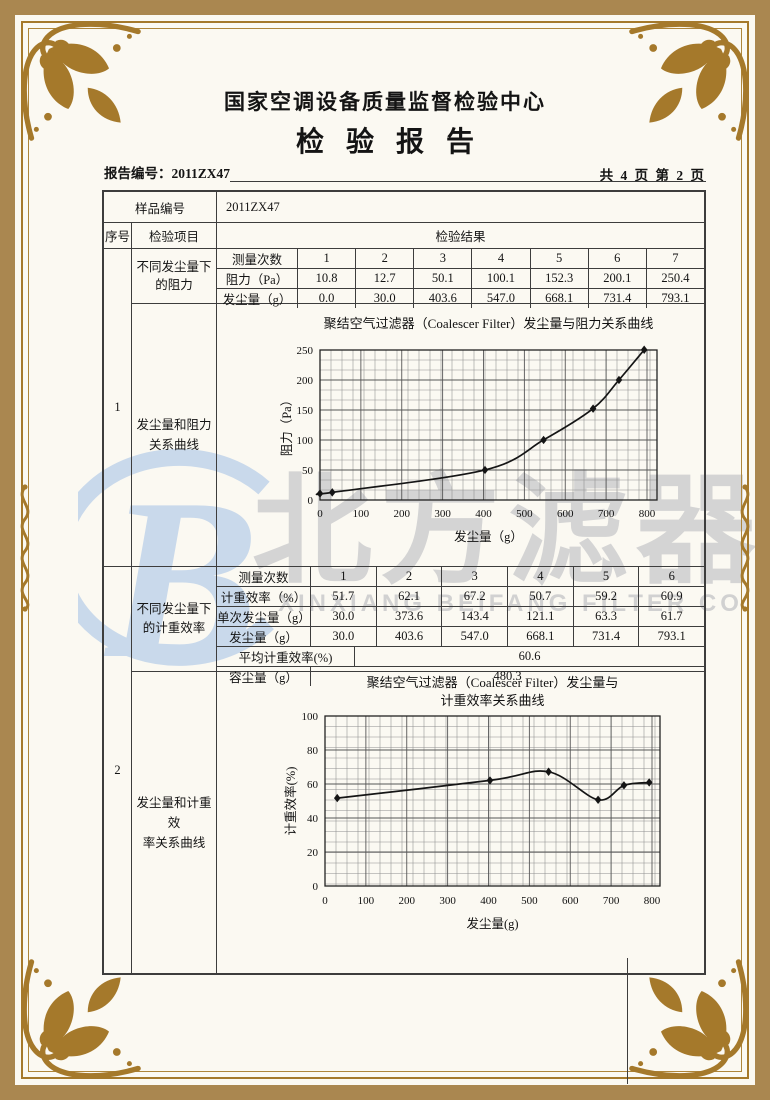 The height and width of the screenshot is (1100, 770). What do you see at coordinates (174, 236) in the screenshot?
I see `col-header-item: 检验项目` at bounding box center [174, 236].